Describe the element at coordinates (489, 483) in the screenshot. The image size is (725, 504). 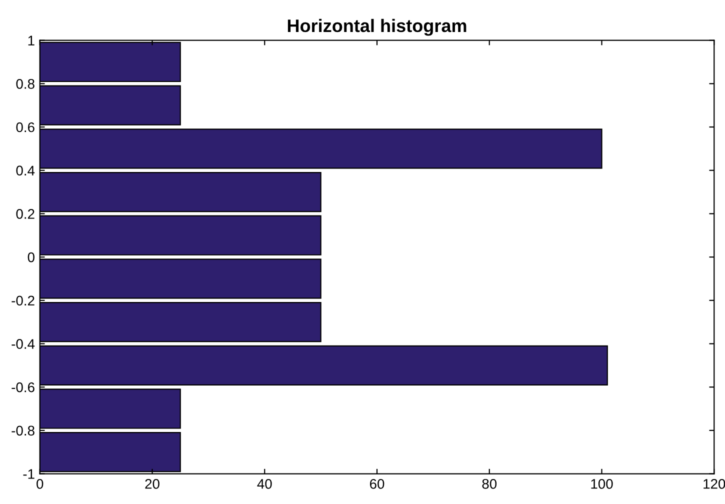
I see `x-tick-label: 80` at that location.